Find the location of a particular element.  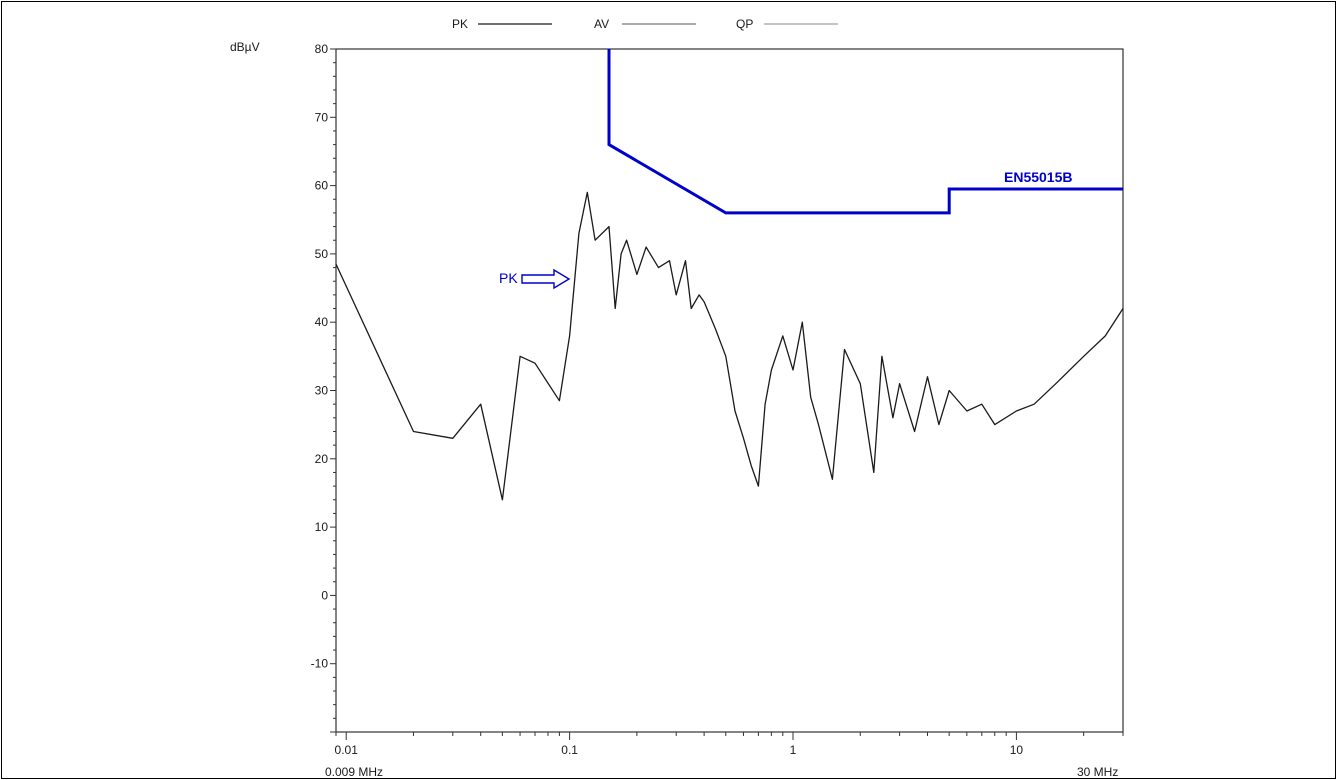

pk-annotation: PK is located at coordinates (535, 279).